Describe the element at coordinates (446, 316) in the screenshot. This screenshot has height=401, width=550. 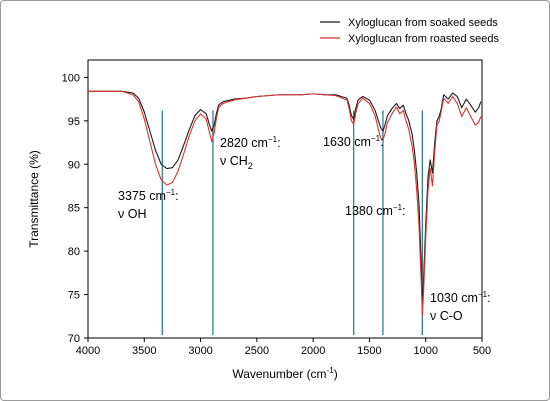
I see `annotation-co-line2: ν C-O` at that location.